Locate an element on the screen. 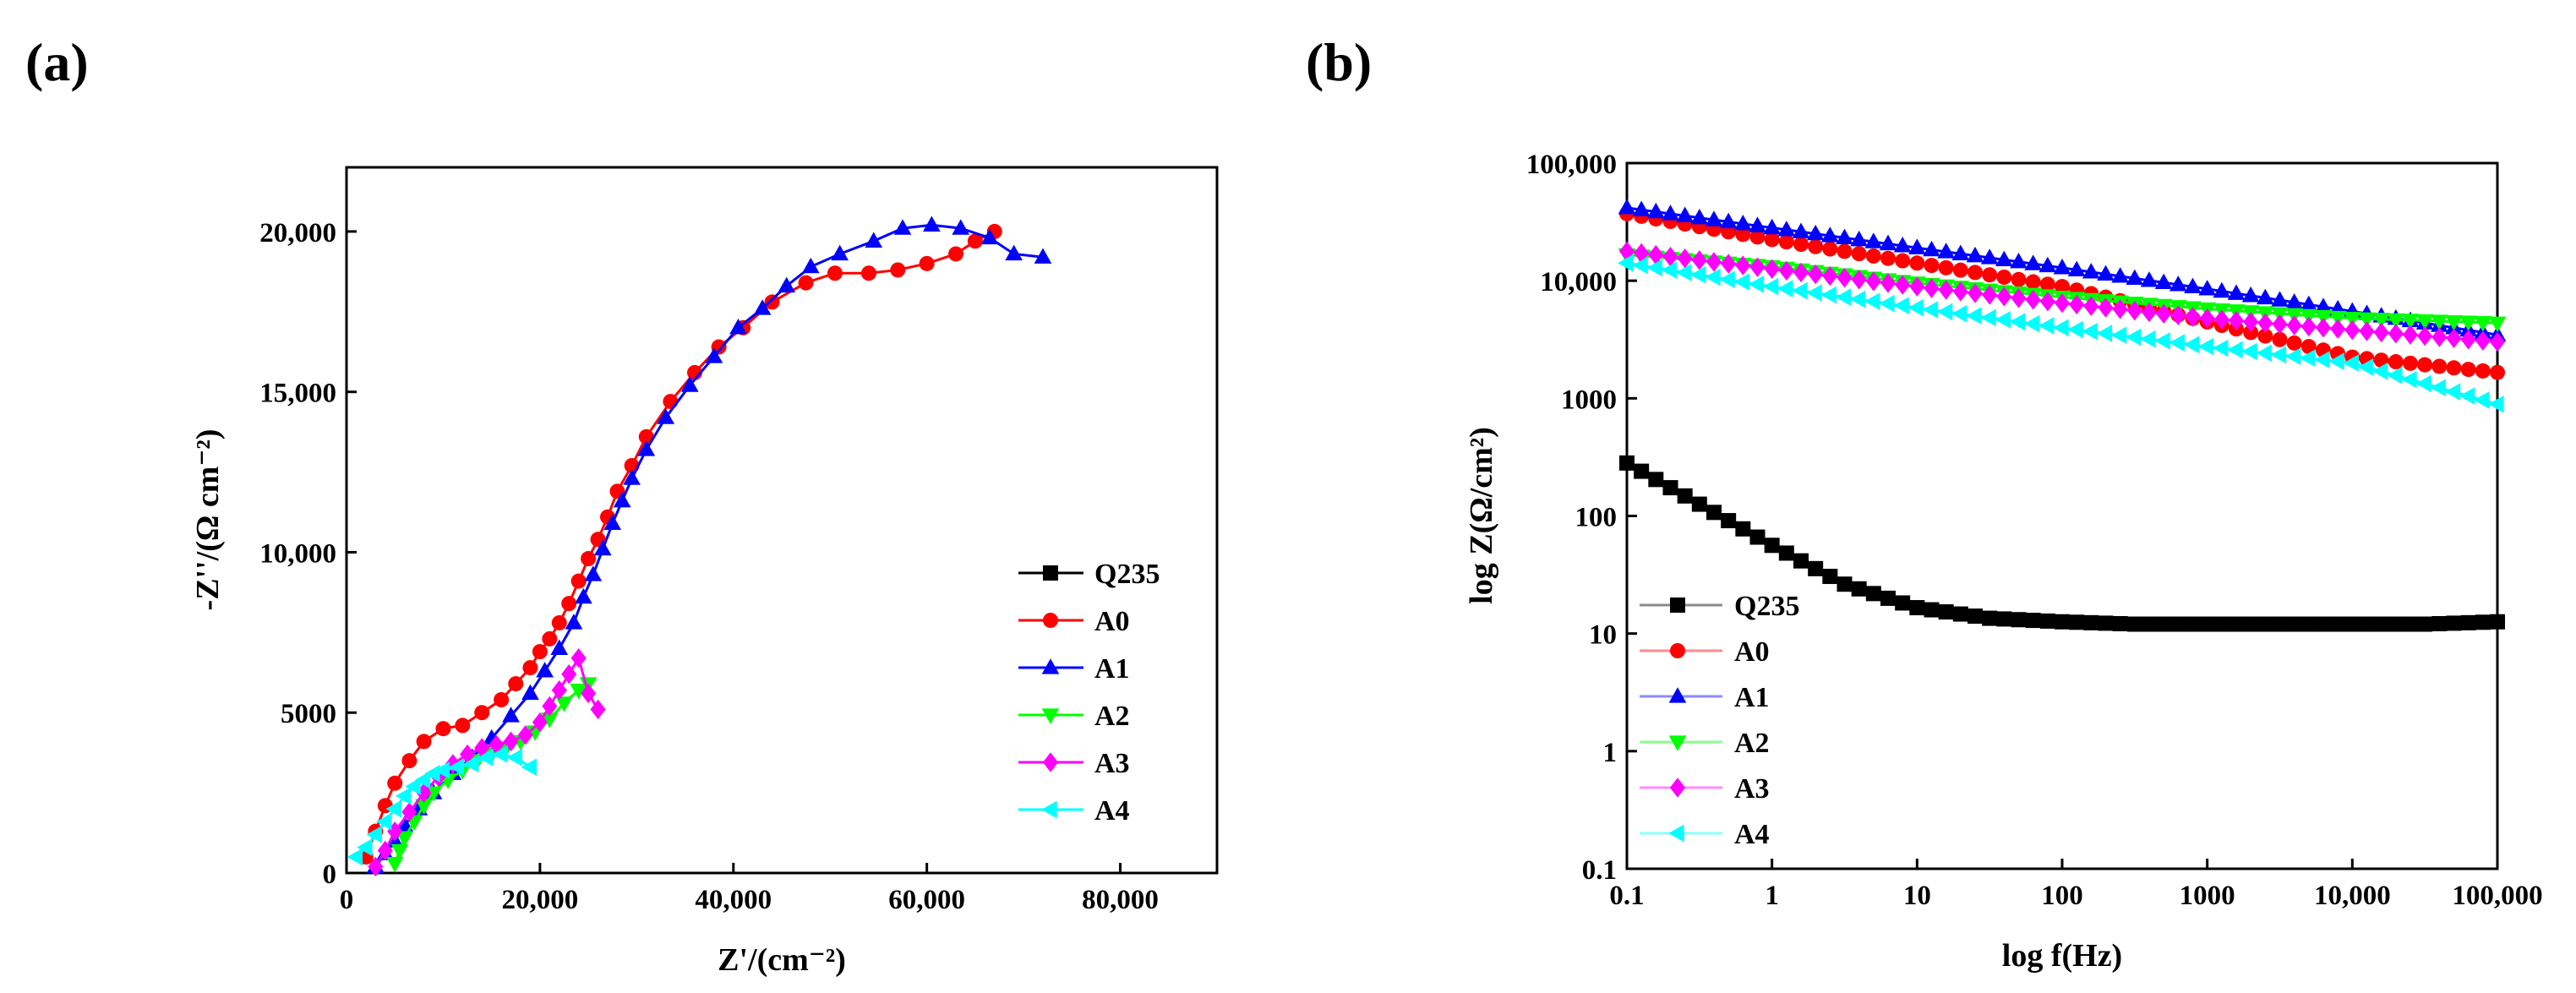  legend-label: A1 is located at coordinates (1112, 669).